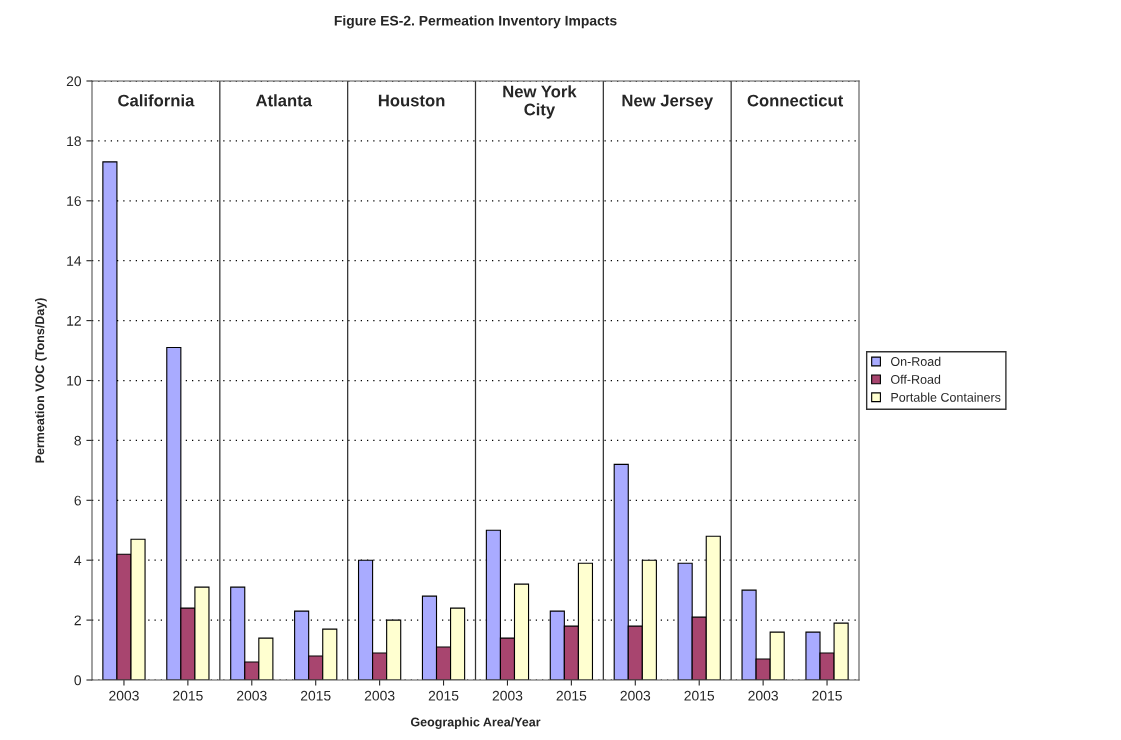 The width and height of the screenshot is (1121, 740). I want to click on y-tick-label: 6, so click(77, 500).